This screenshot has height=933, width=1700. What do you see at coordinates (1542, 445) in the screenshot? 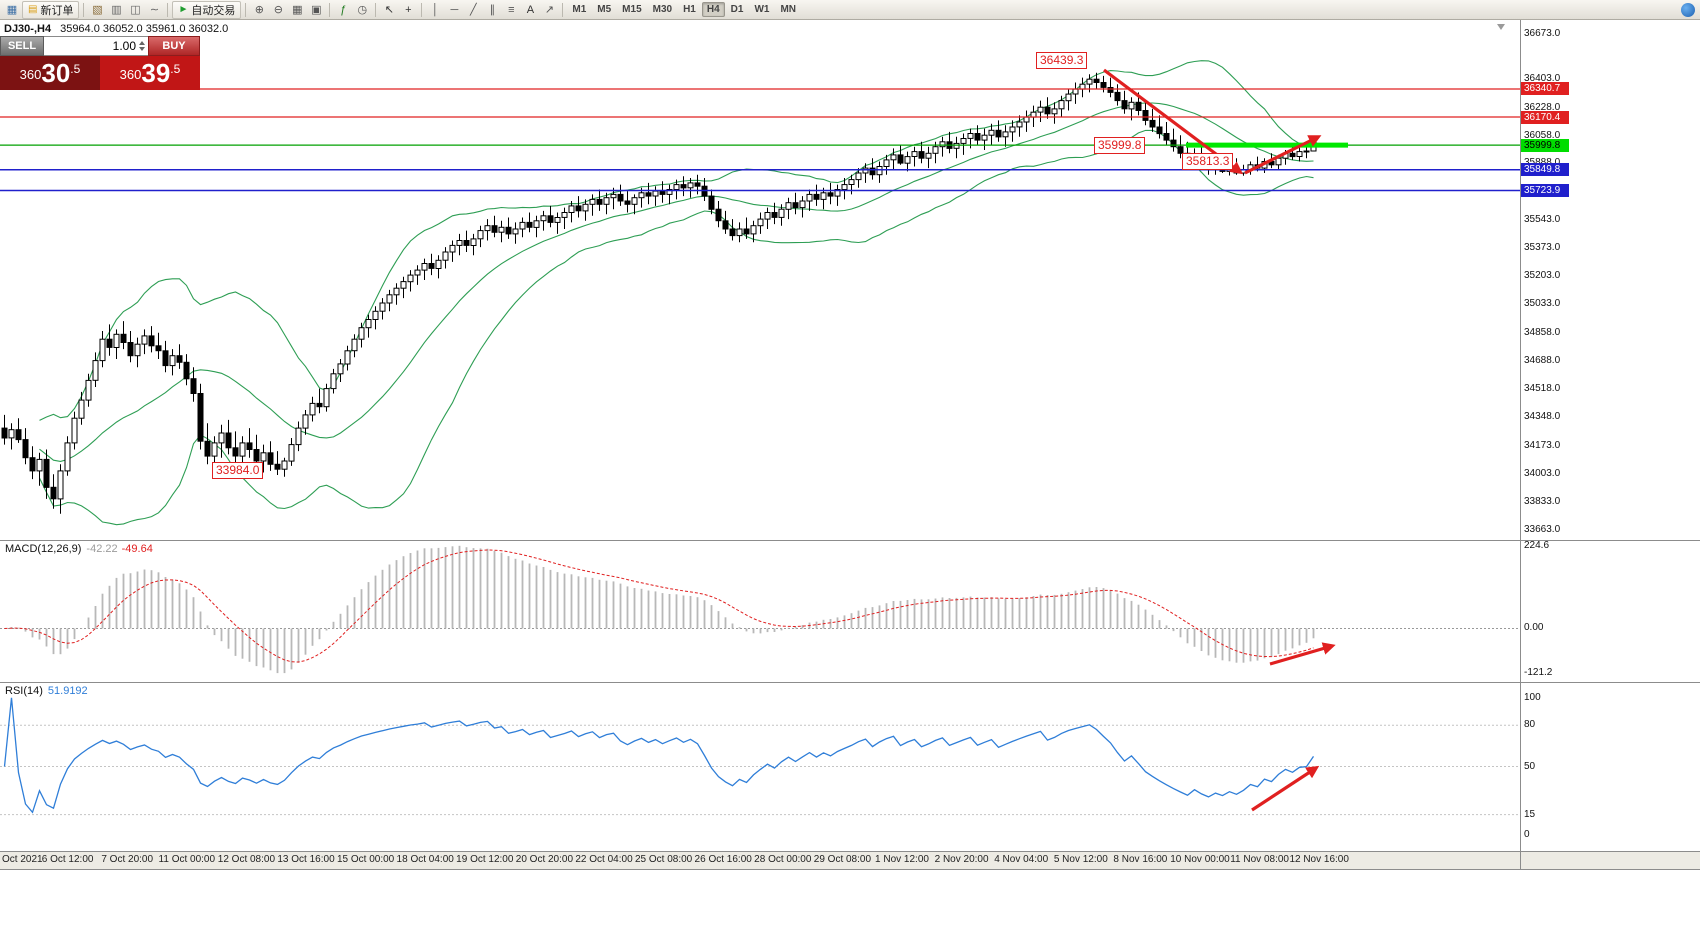
I see `price-scale-label: 34173.0` at bounding box center [1542, 445].